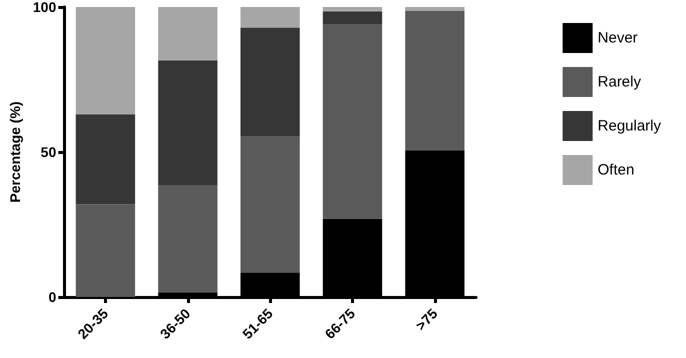  Describe the element at coordinates (15, 152) in the screenshot. I see `y-axis-title: Percentage (%)` at that location.